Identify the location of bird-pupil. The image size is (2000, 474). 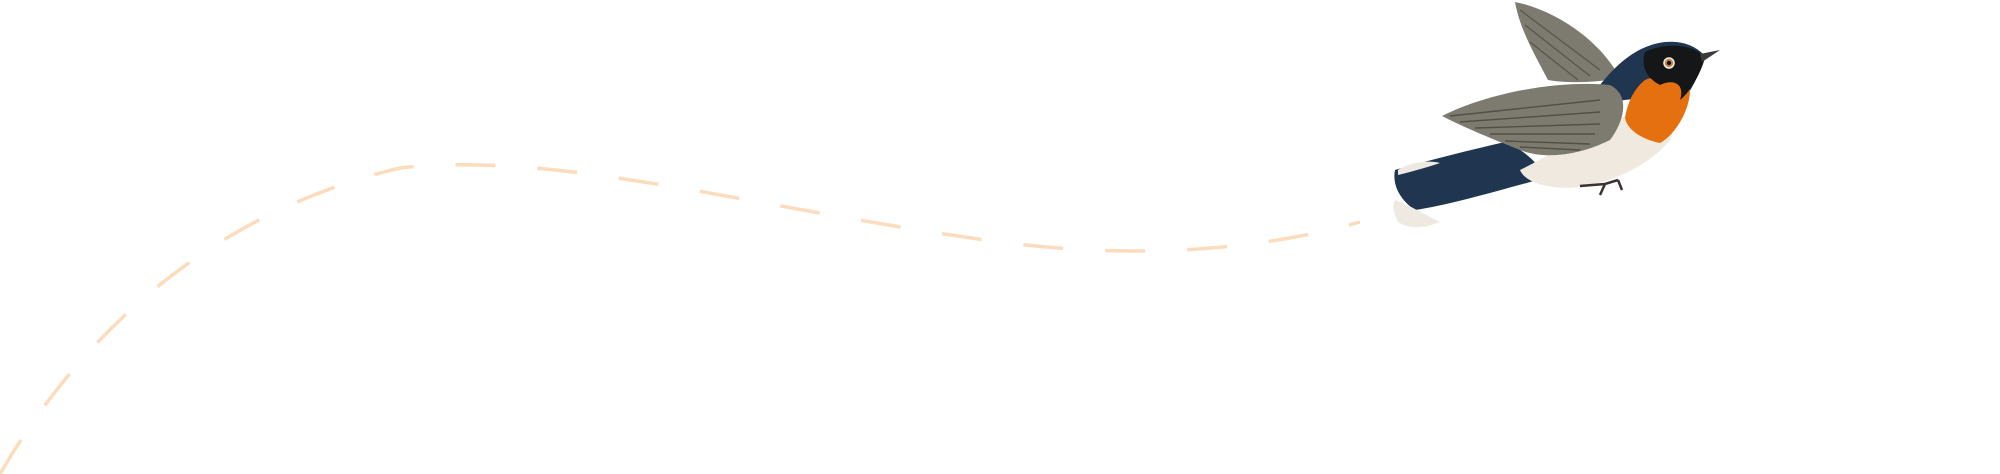
(1669, 63).